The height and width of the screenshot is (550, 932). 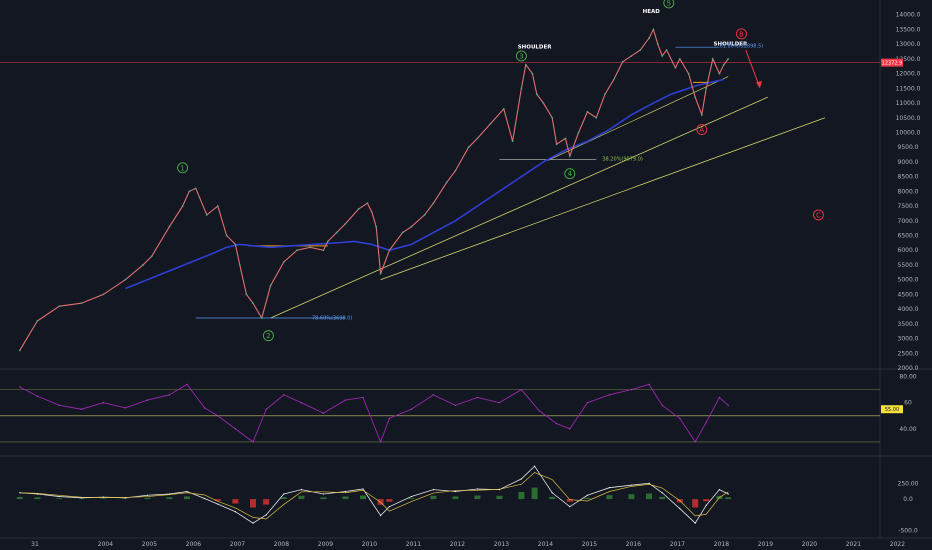 I want to click on macd-signal-line, so click(x=374, y=496).